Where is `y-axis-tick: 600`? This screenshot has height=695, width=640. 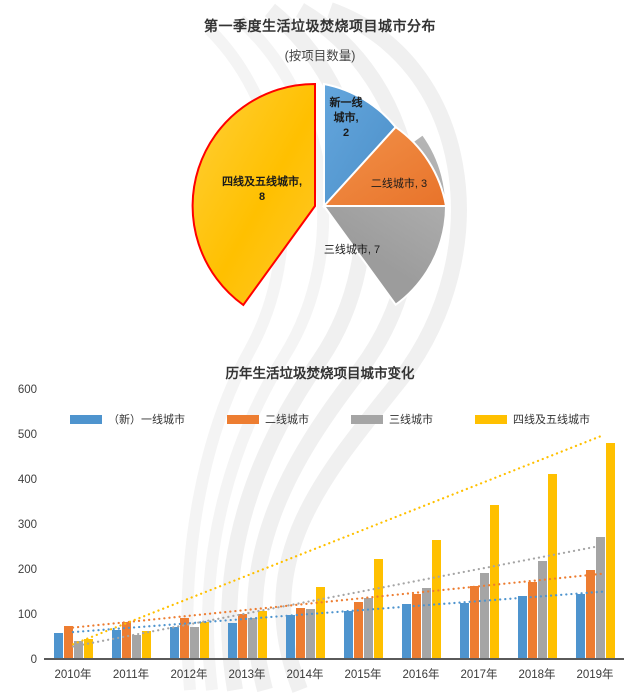
y-axis-tick: 600 is located at coordinates (27, 390).